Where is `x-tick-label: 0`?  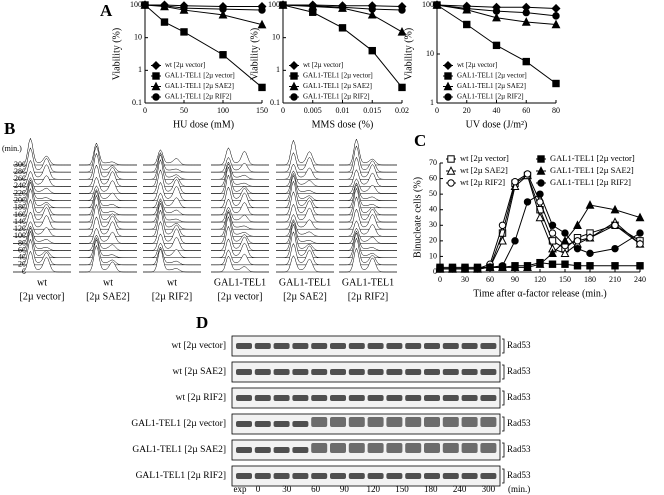 x-tick-label: 0 is located at coordinates (283, 110).